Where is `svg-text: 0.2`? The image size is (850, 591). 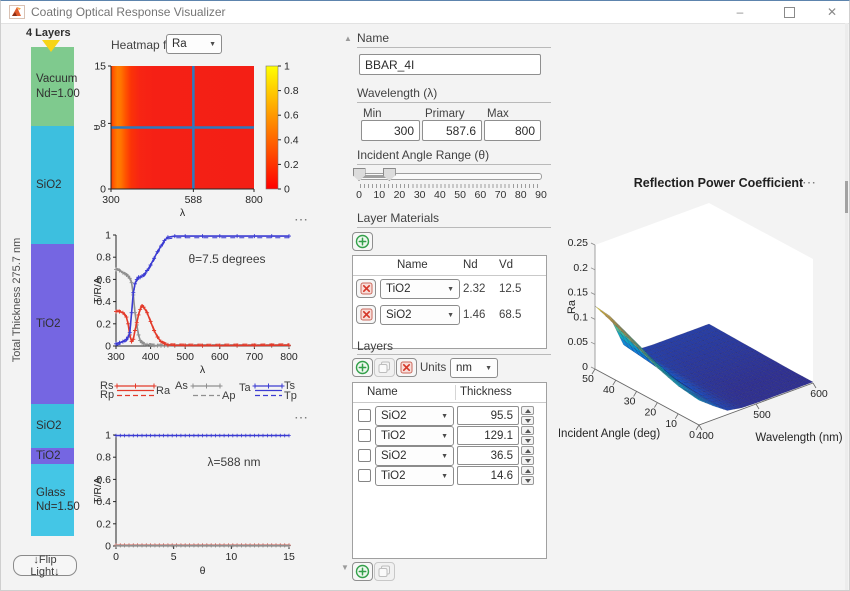
svg-text: 0.2 is located at coordinates (103, 324).